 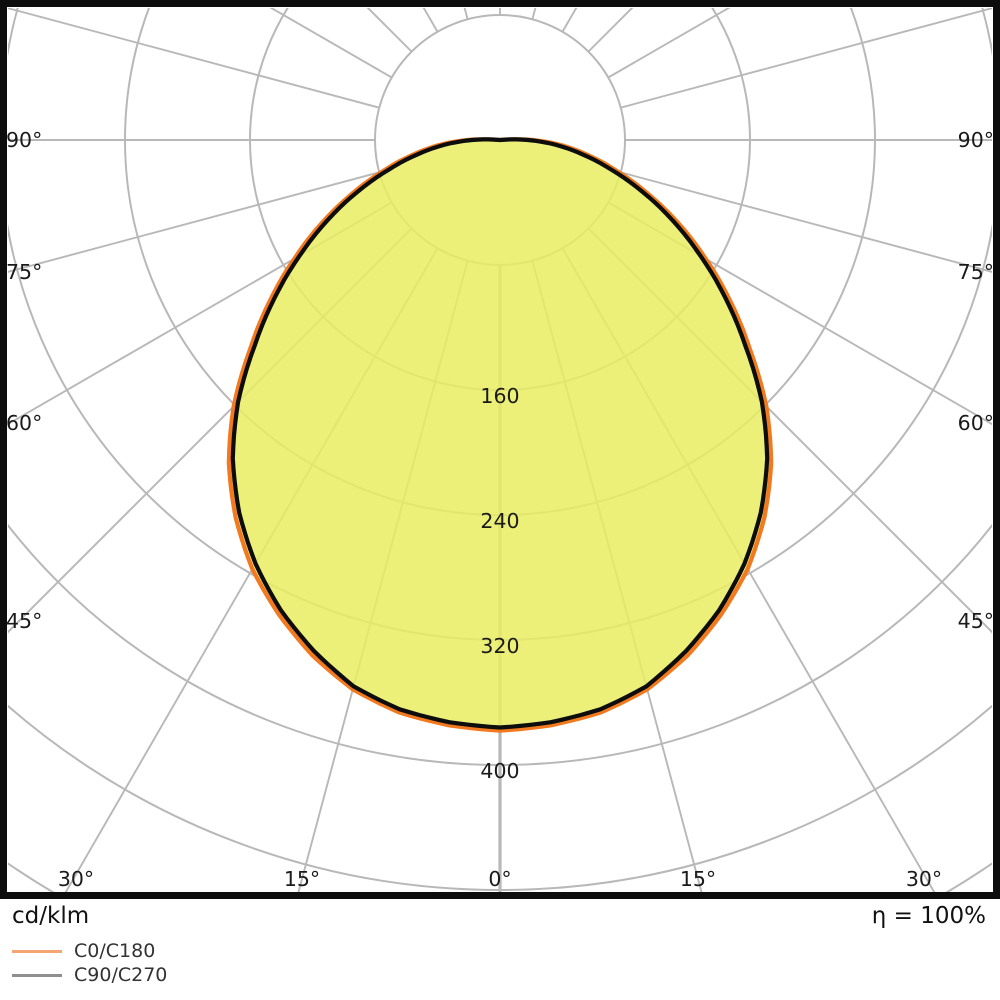 I want to click on c90-line-swatch, so click(x=37, y=975).